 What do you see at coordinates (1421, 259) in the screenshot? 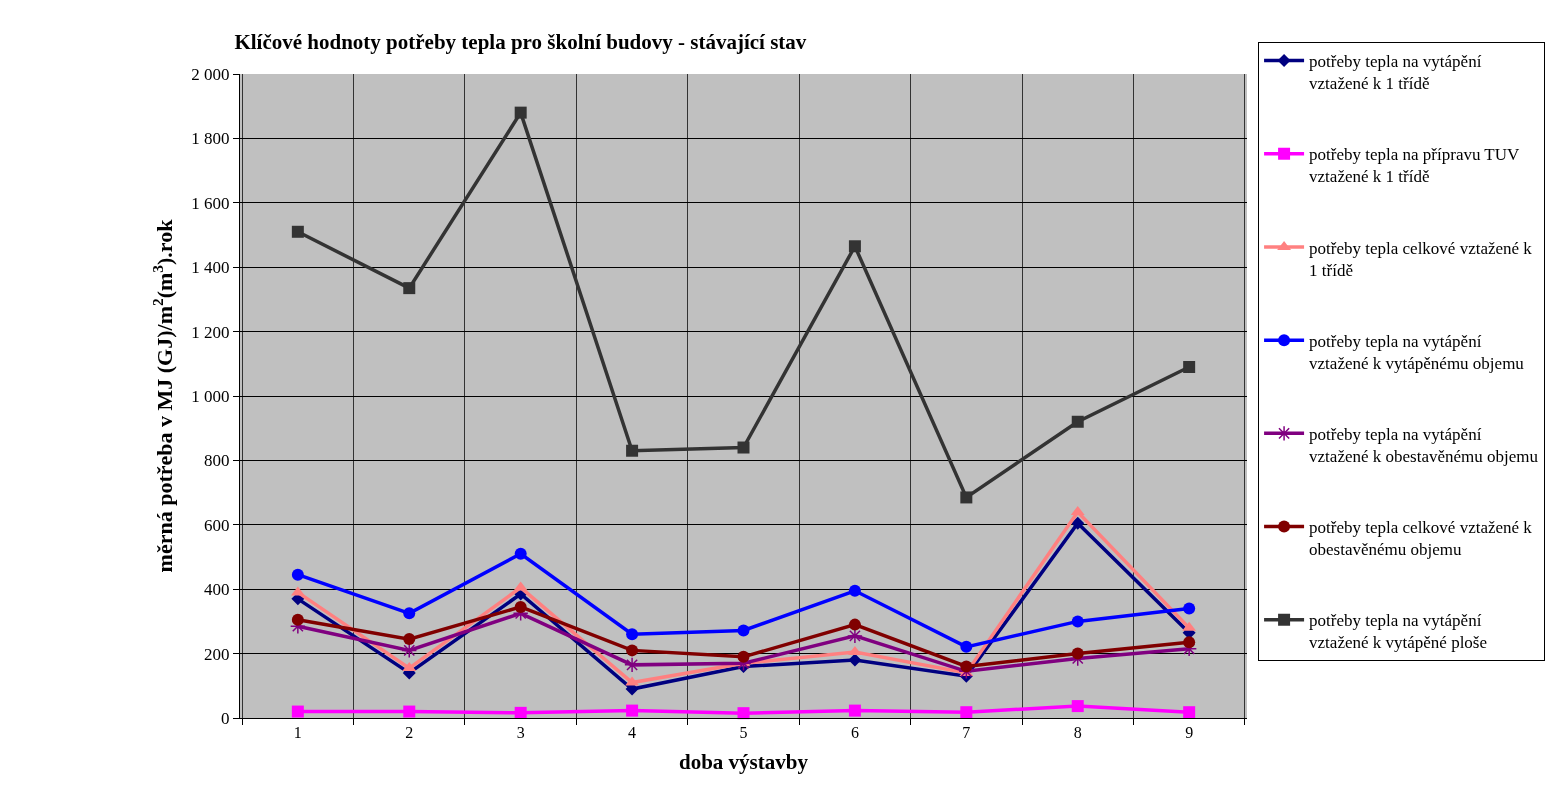
I see `legend-label: potřeby tepla celkové vztažené k 1 třídě` at bounding box center [1421, 259].